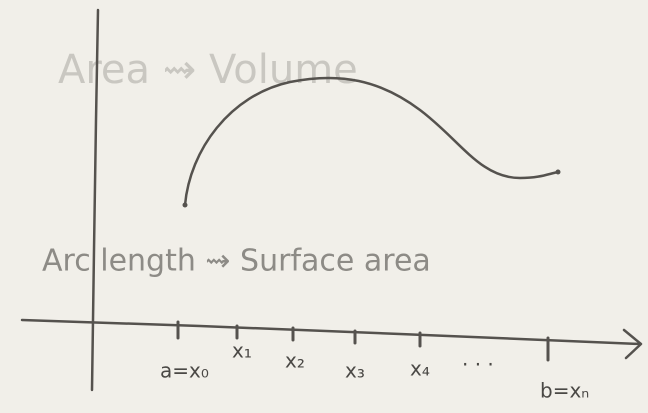  What do you see at coordinates (242, 351) in the screenshot?
I see `axis-label: x₁` at bounding box center [242, 351].